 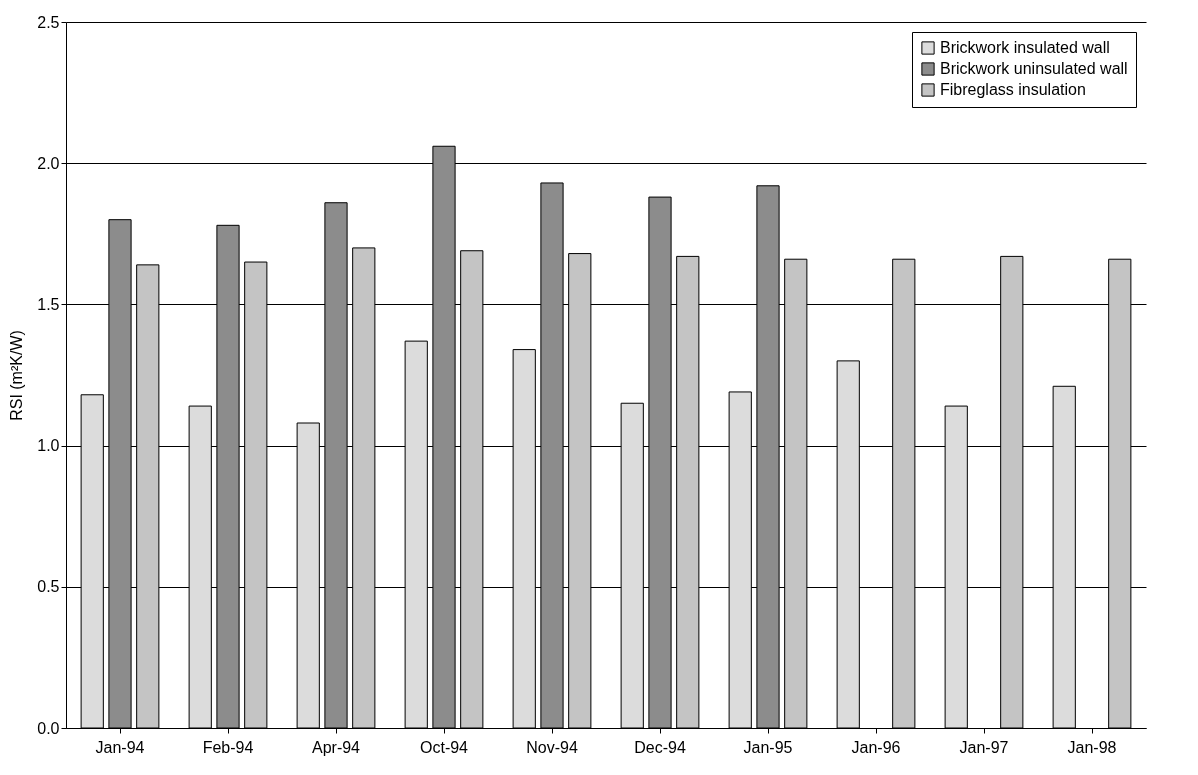 What do you see at coordinates (48, 22) in the screenshot?
I see `y-tick-label: 2.5` at bounding box center [48, 22].